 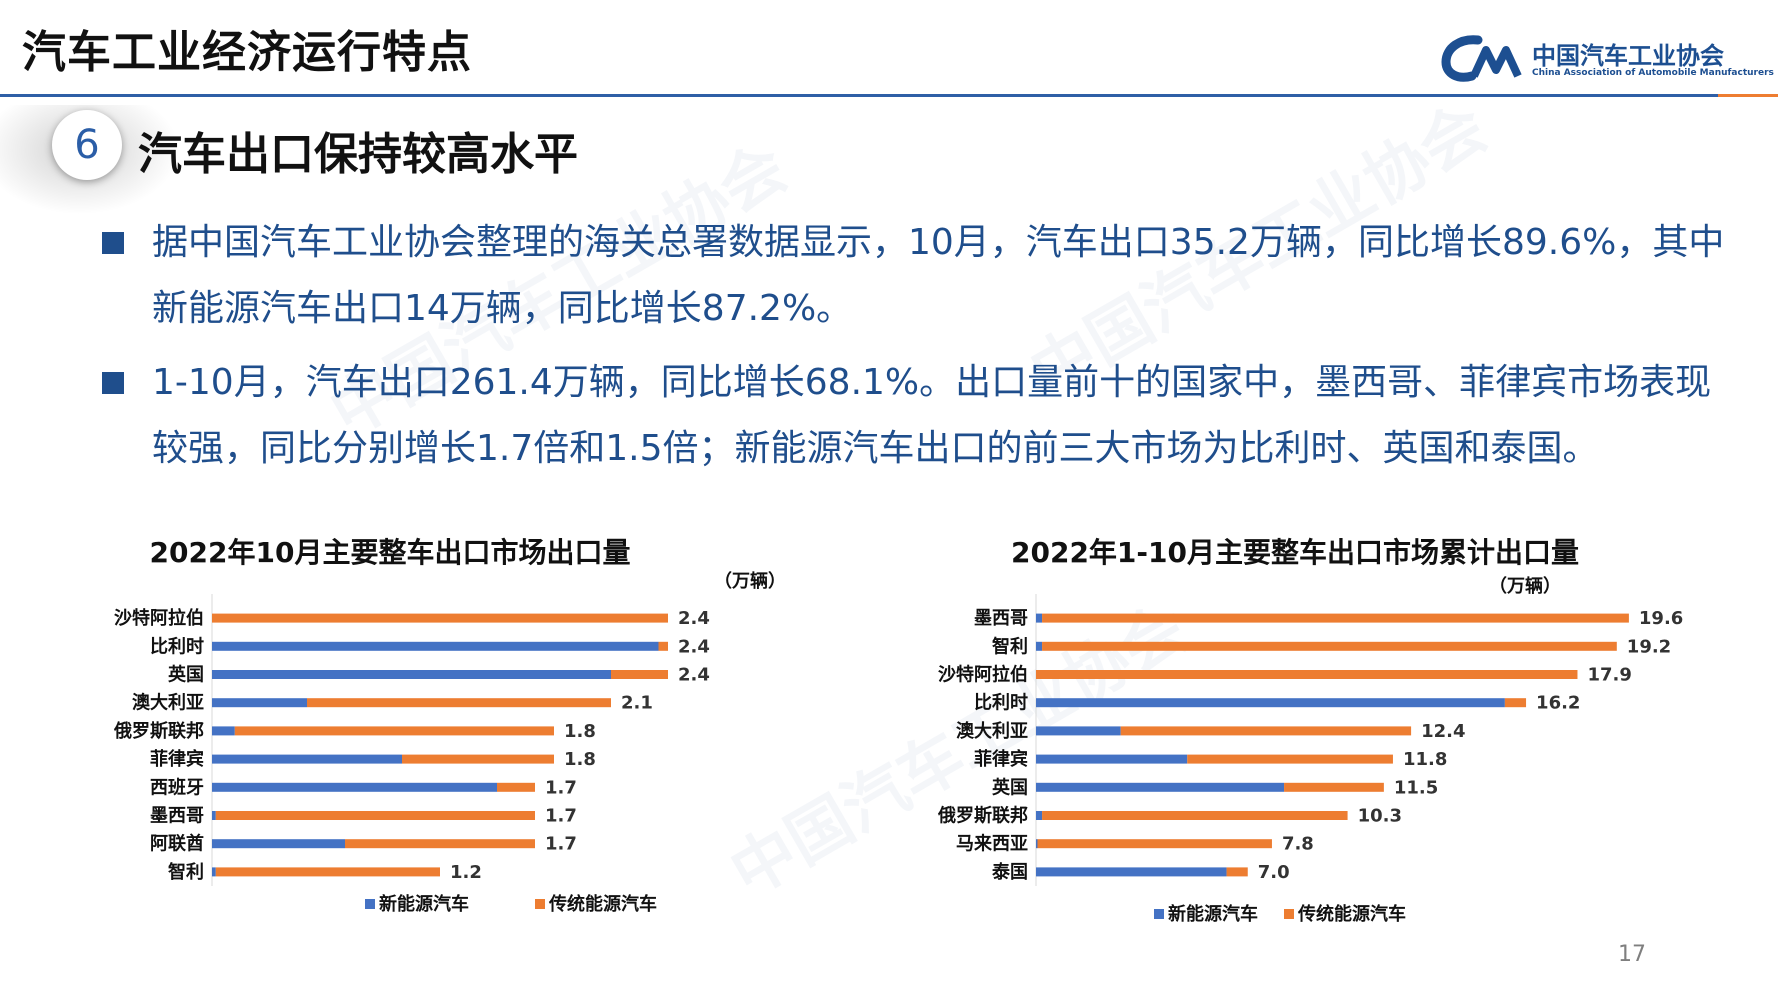 I want to click on value-label: 16.2, so click(x=1558, y=703).